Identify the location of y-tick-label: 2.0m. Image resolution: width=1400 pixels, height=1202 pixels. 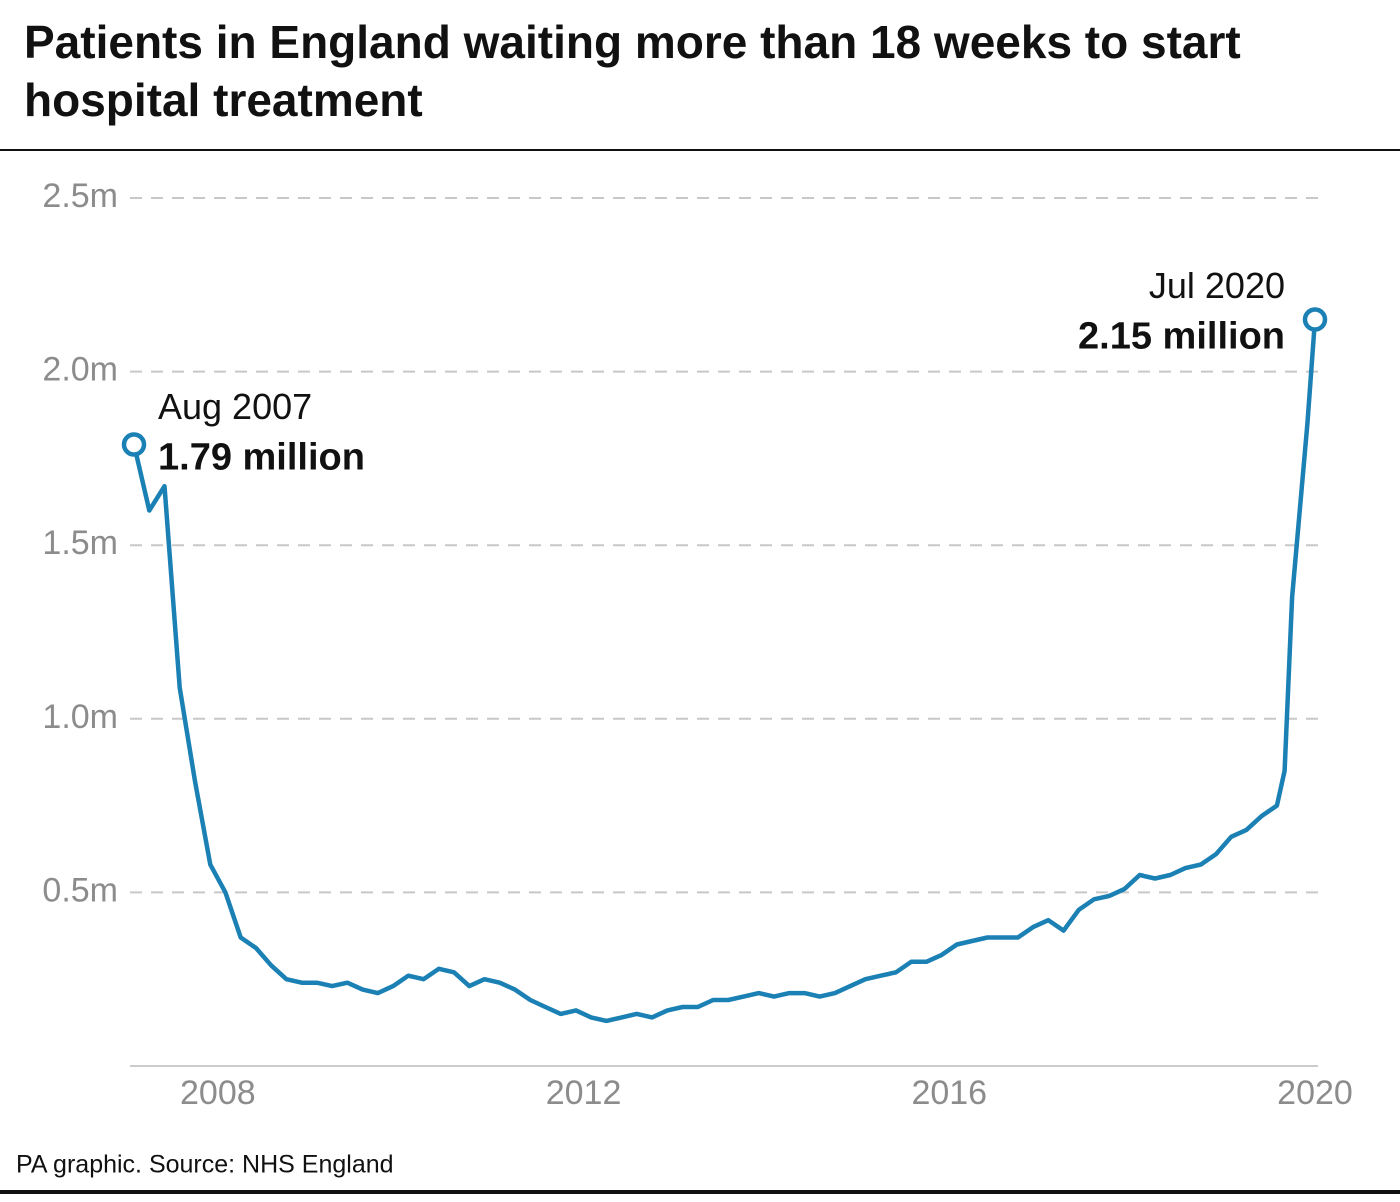
(80, 370).